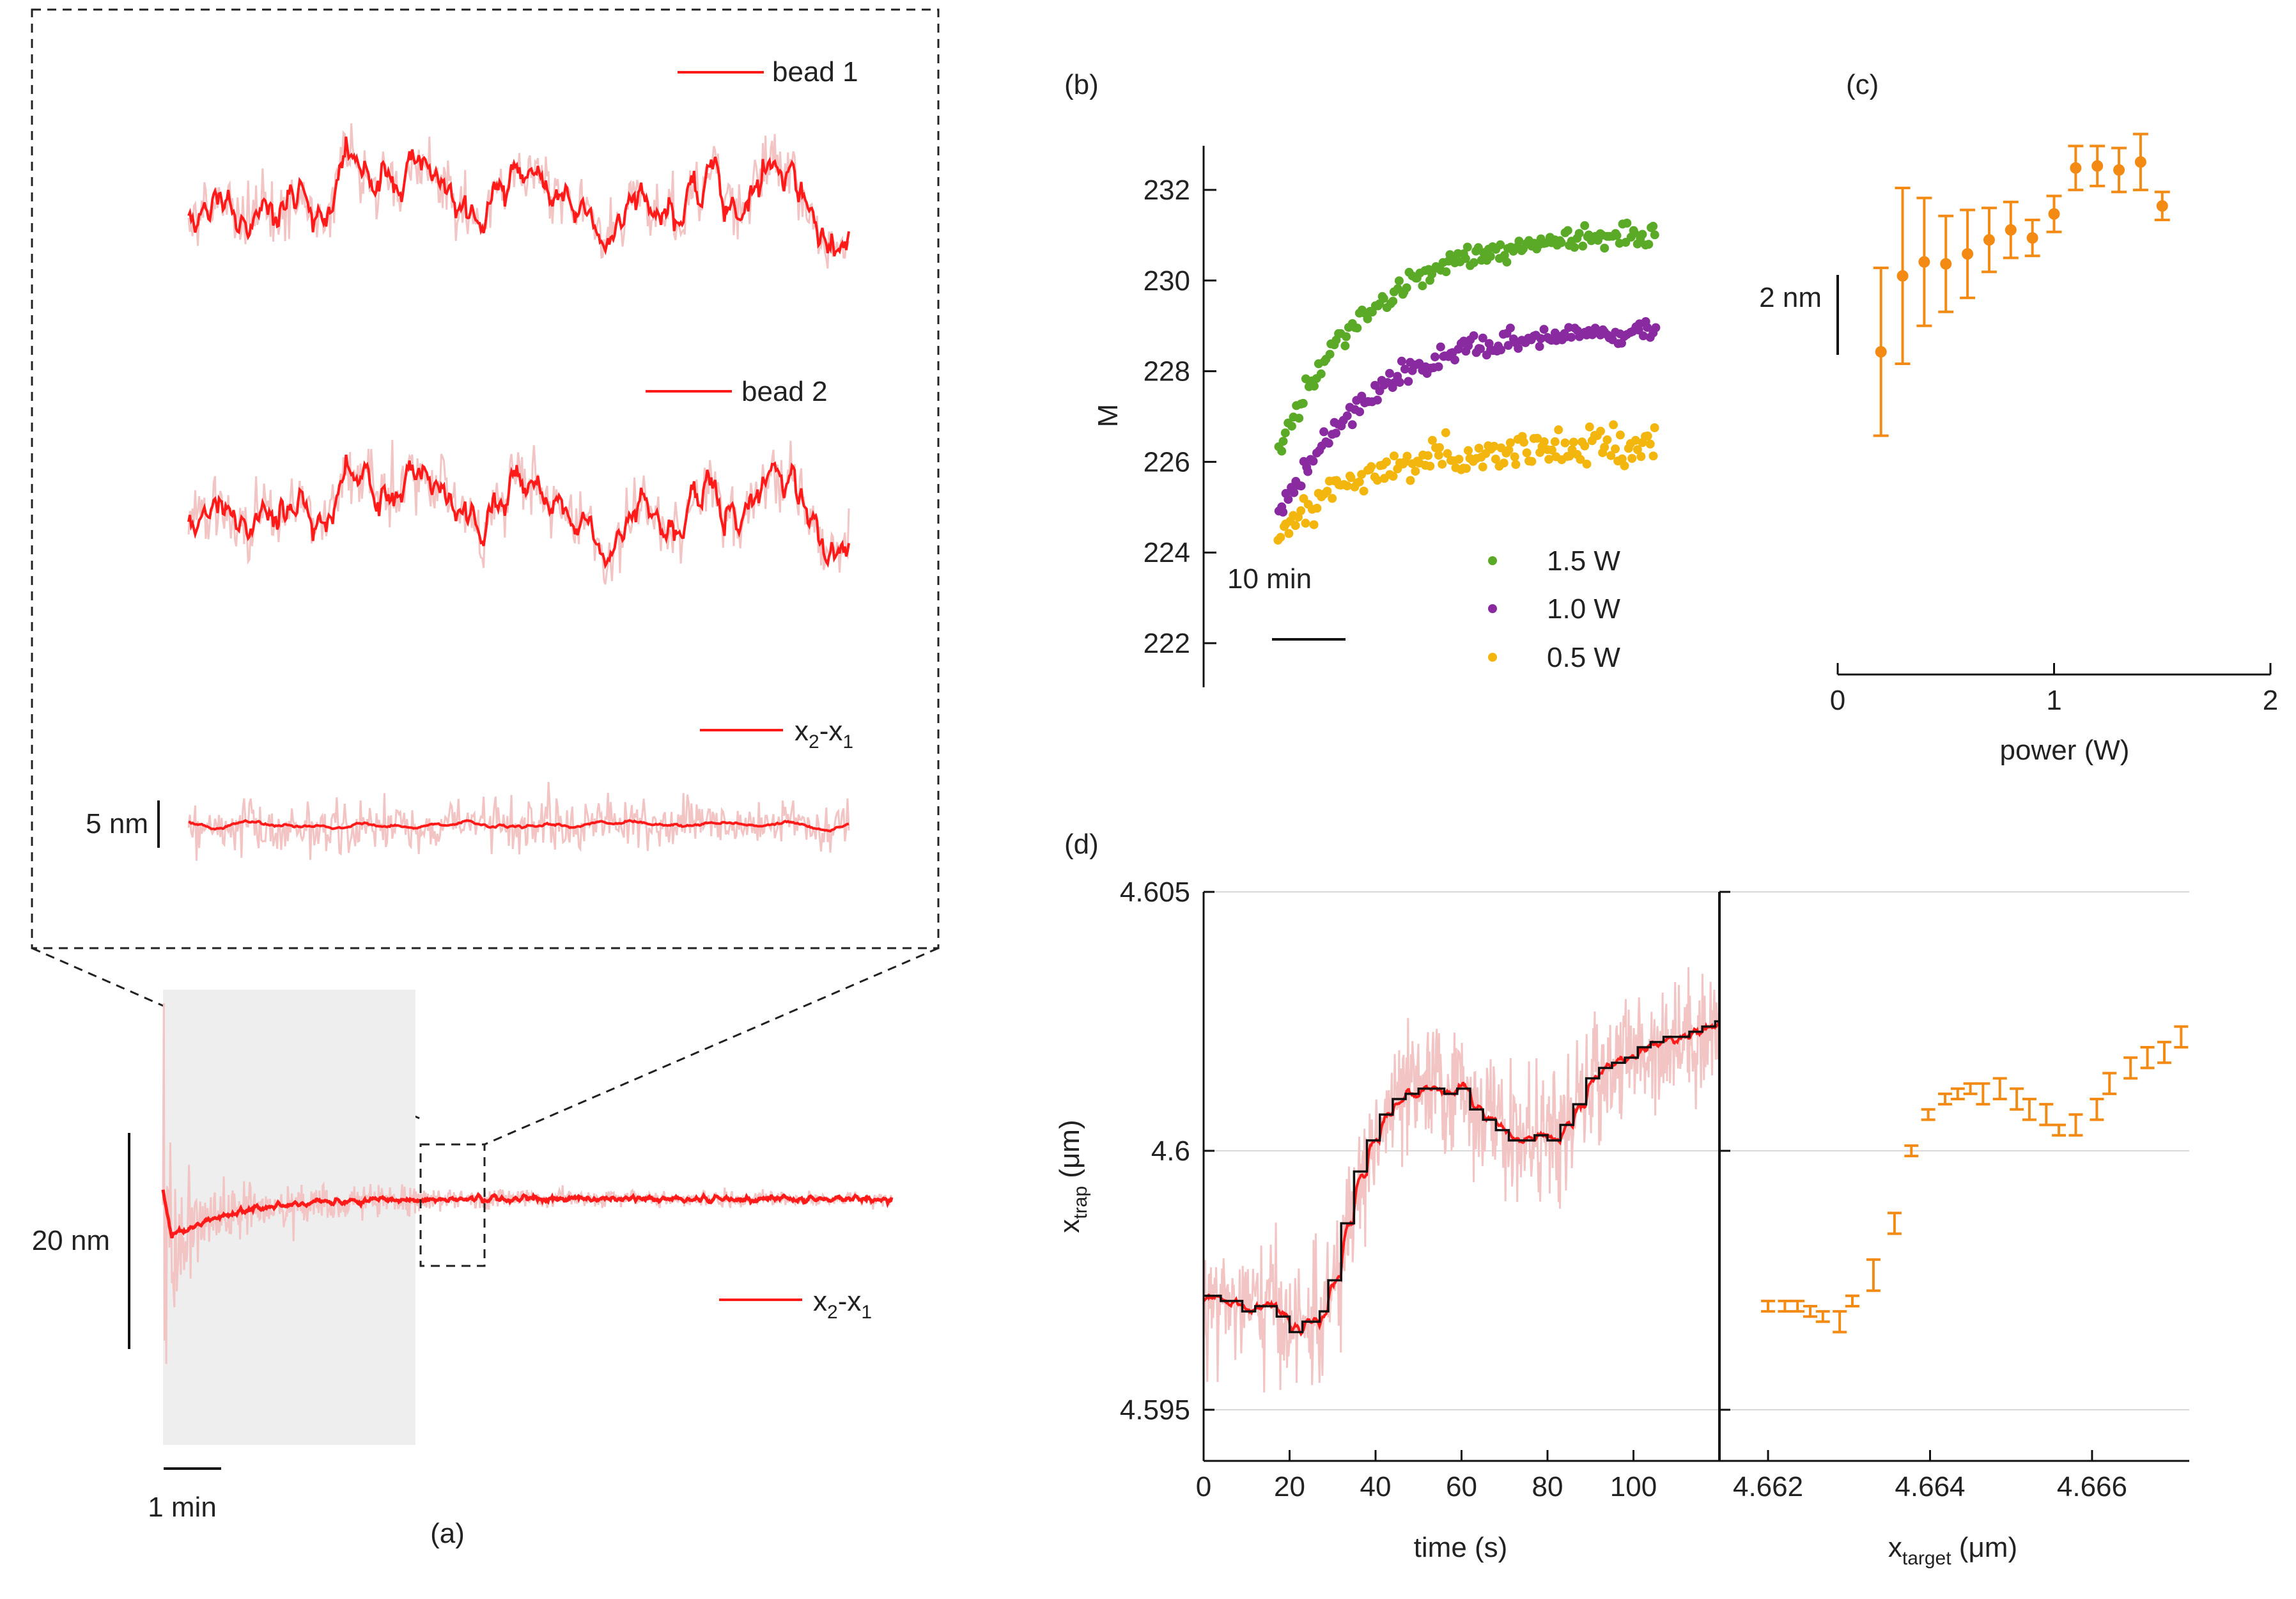 The image size is (2296, 1599). What do you see at coordinates (1837, 701) in the screenshot?
I see `c-xtick-label: 0` at bounding box center [1837, 701].